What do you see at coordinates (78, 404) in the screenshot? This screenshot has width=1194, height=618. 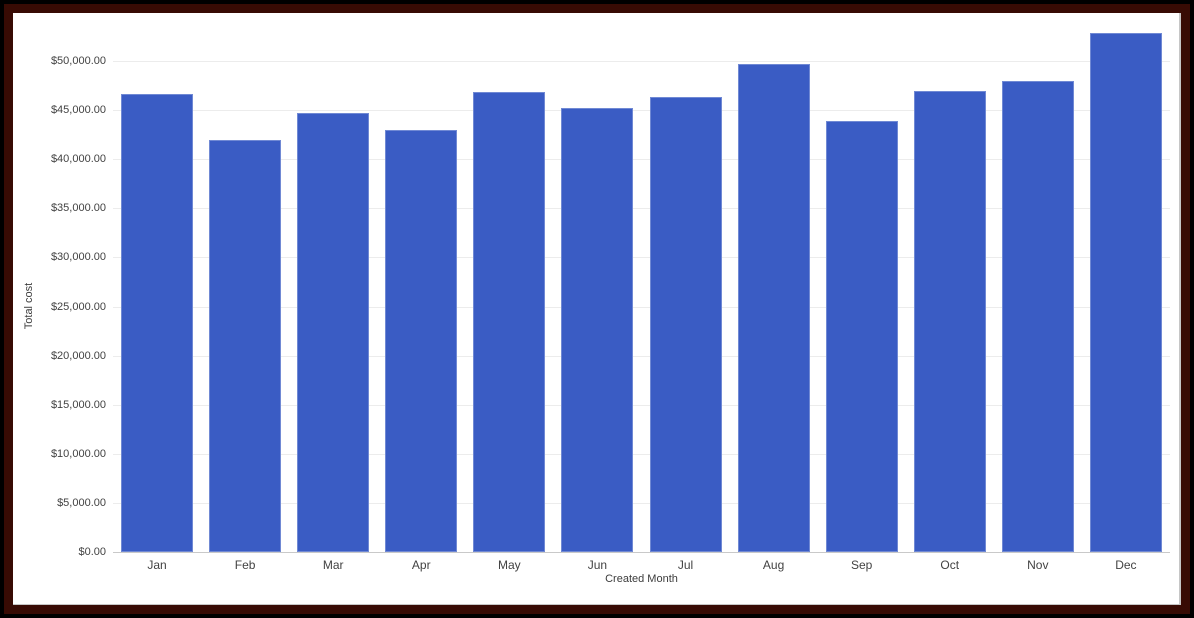 I see `y-tick-label: $15,000.00` at bounding box center [78, 404].